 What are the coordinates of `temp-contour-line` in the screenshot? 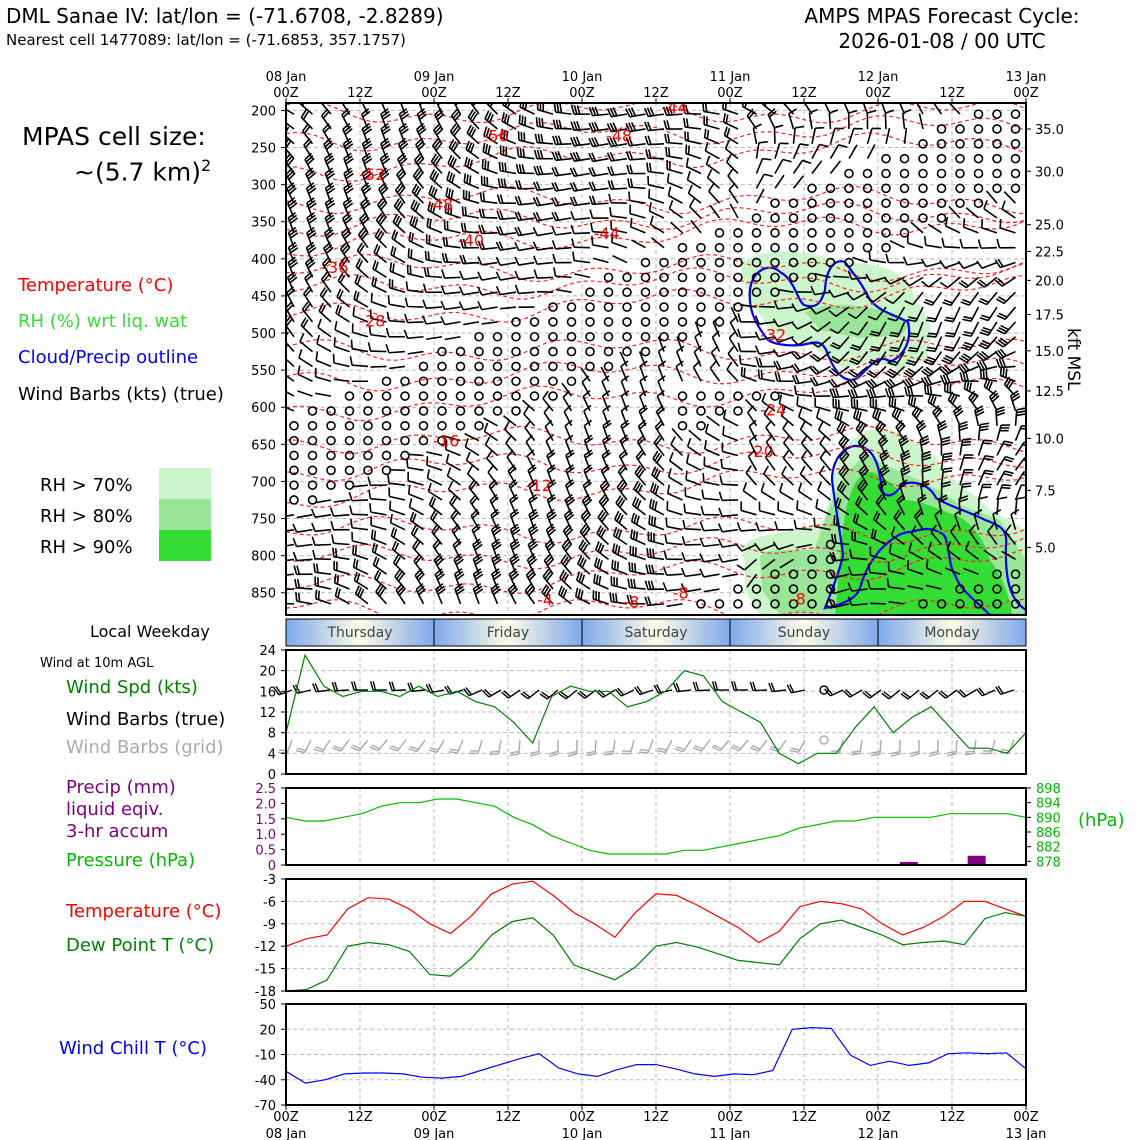 It's located at (656, 133).